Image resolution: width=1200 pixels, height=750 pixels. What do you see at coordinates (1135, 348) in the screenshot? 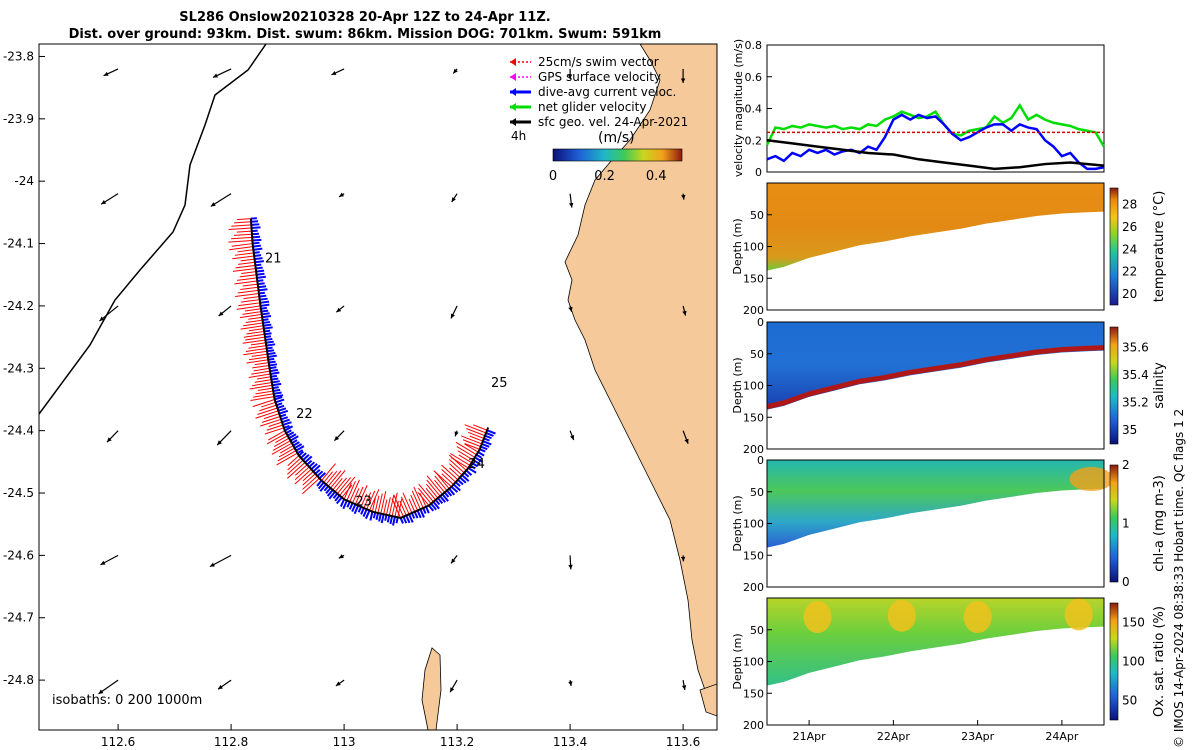
I see `section-colorbar-tick: 35.6` at bounding box center [1135, 348].